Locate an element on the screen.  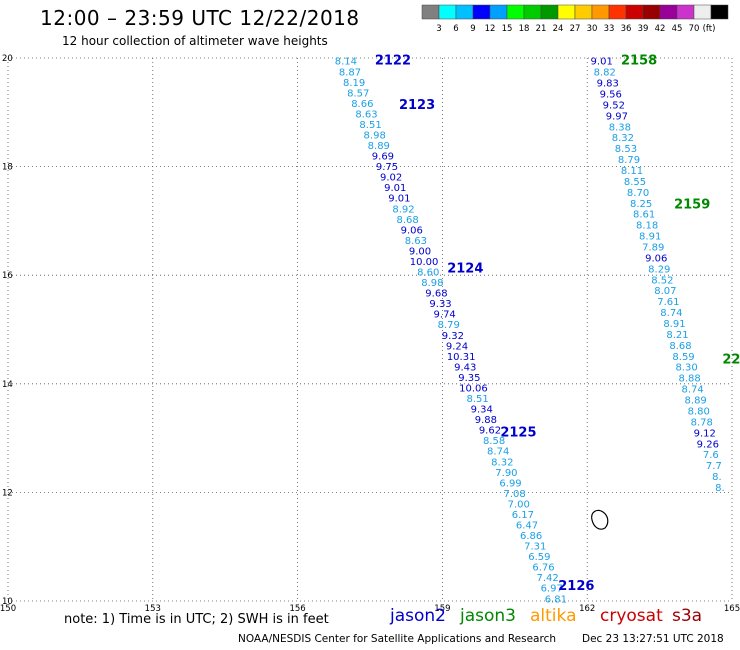
swh-data-point: 8.89 is located at coordinates (379, 146).